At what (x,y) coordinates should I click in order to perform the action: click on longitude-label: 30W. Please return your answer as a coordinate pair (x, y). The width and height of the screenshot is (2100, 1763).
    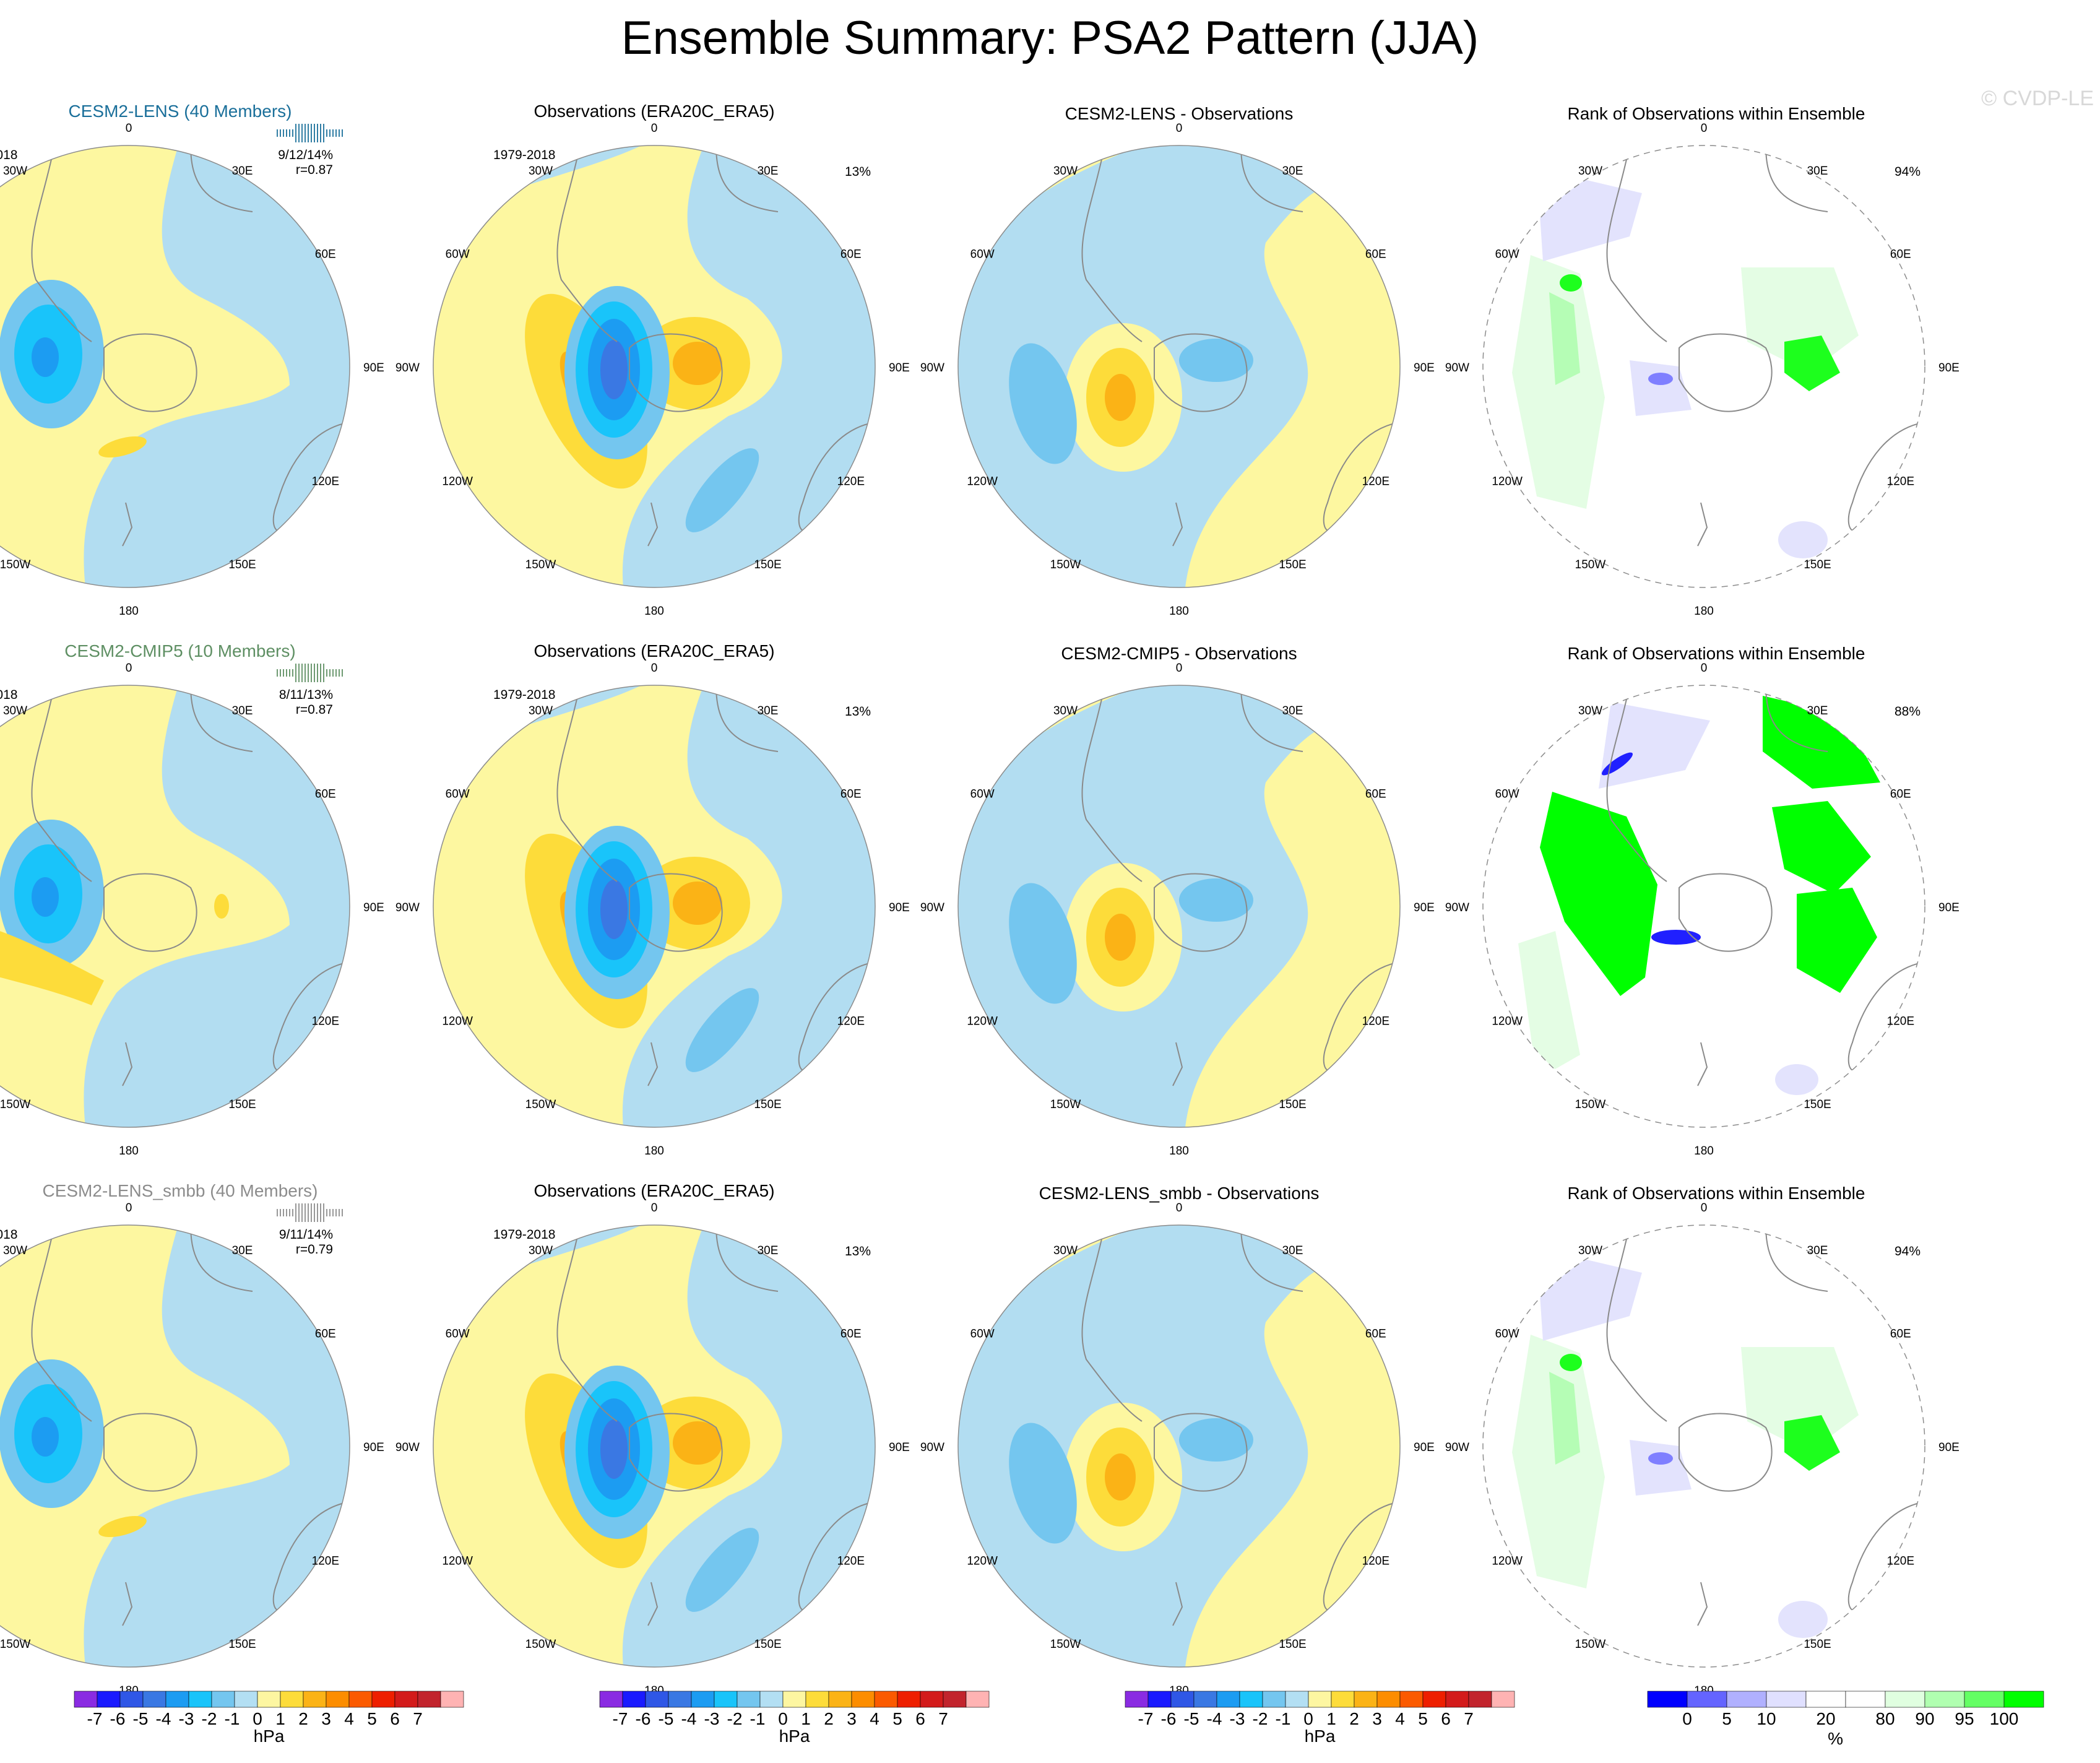
    Looking at the image, I should click on (541, 1250).